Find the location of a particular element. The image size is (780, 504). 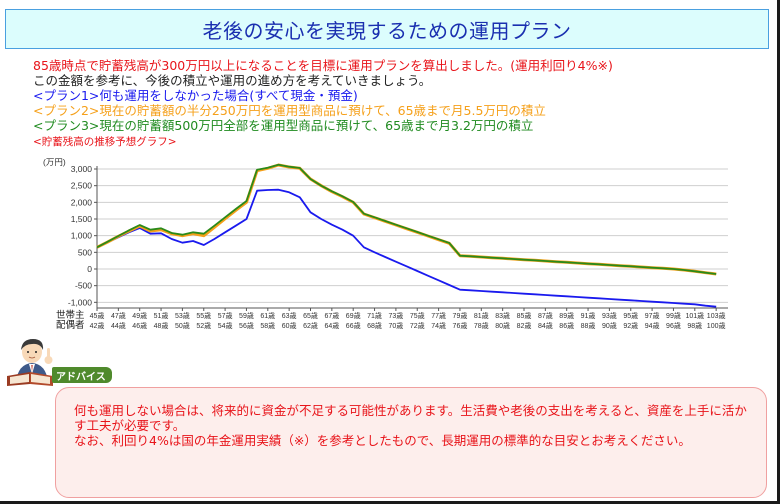

x-tick-label-head: 97歳 is located at coordinates (652, 315).